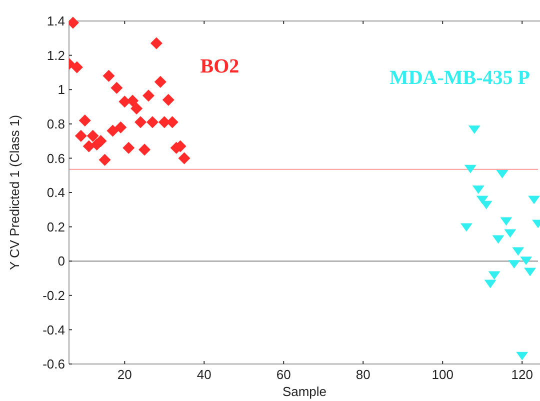 Image resolution: width=540 pixels, height=401 pixels. Describe the element at coordinates (124, 374) in the screenshot. I see `x-tick-label: 20` at that location.